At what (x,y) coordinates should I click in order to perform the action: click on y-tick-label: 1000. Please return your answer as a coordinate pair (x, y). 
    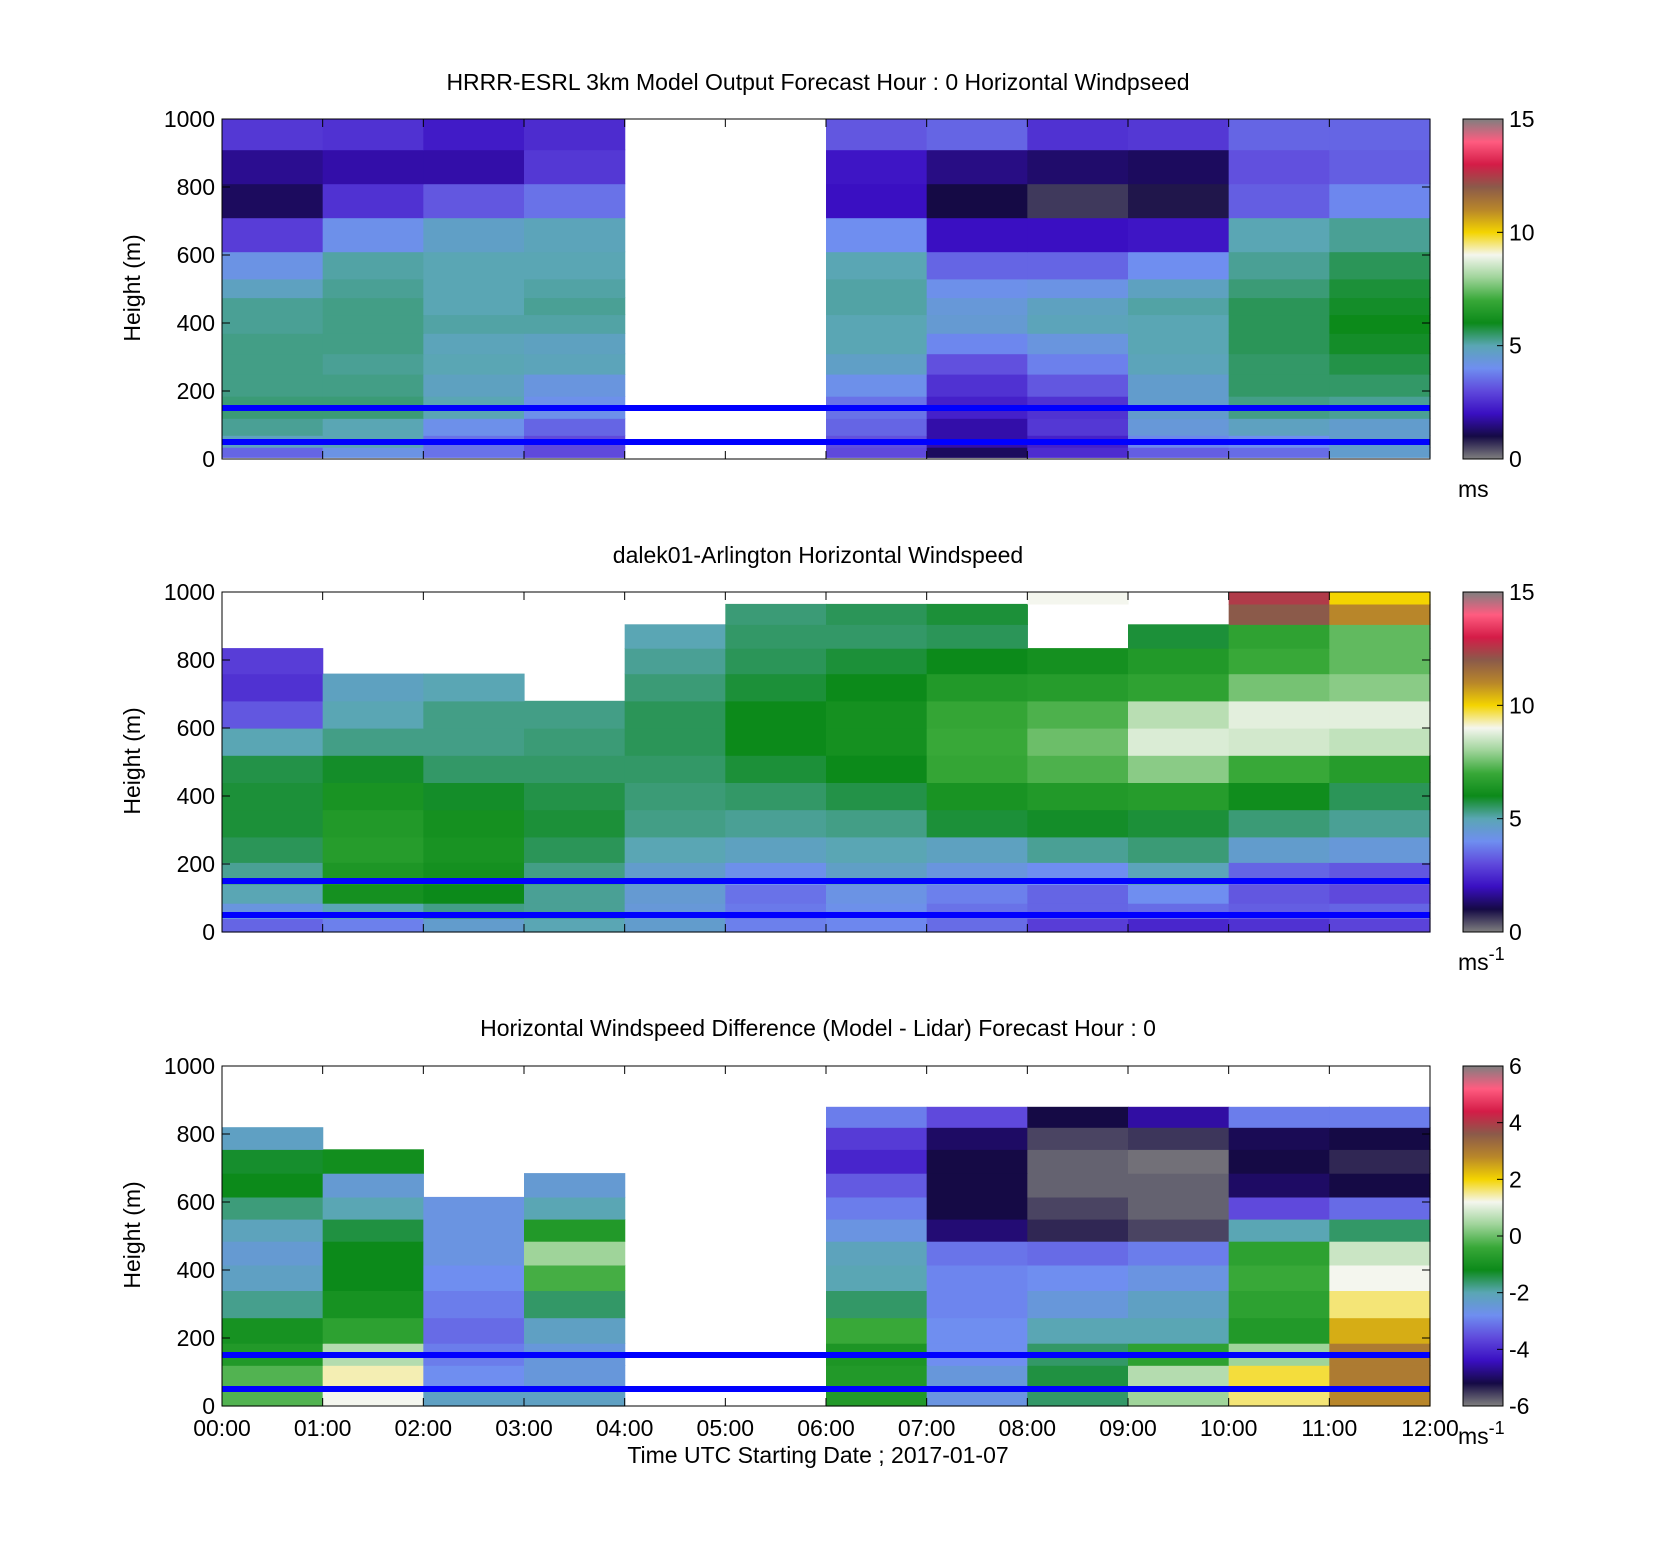
    Looking at the image, I should click on (189, 119).